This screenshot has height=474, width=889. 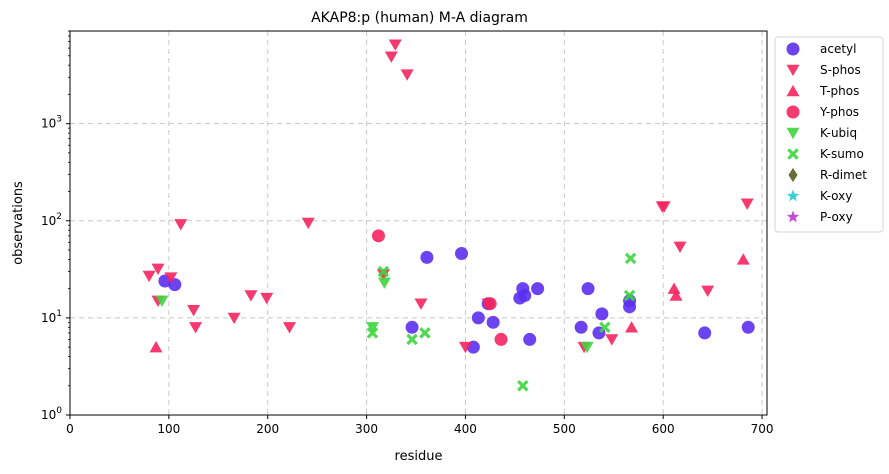 I want to click on x-tick-label: 200, so click(x=267, y=429).